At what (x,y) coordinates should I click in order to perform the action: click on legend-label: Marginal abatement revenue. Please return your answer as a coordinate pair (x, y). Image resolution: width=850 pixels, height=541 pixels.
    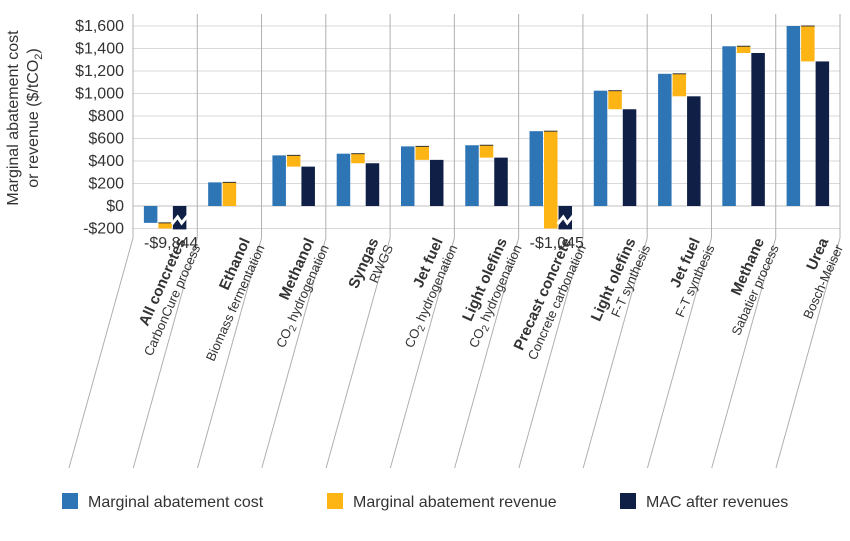
    Looking at the image, I should click on (455, 502).